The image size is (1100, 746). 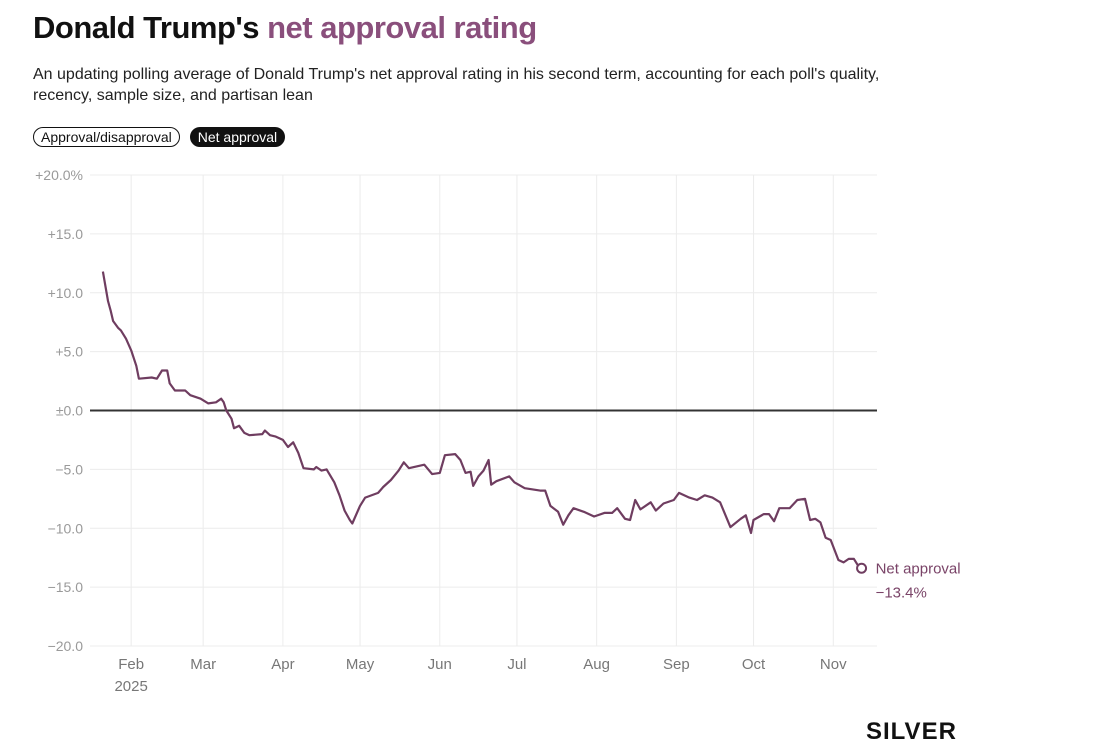 What do you see at coordinates (69, 469) in the screenshot?
I see `y-tick-label: −5.0` at bounding box center [69, 469].